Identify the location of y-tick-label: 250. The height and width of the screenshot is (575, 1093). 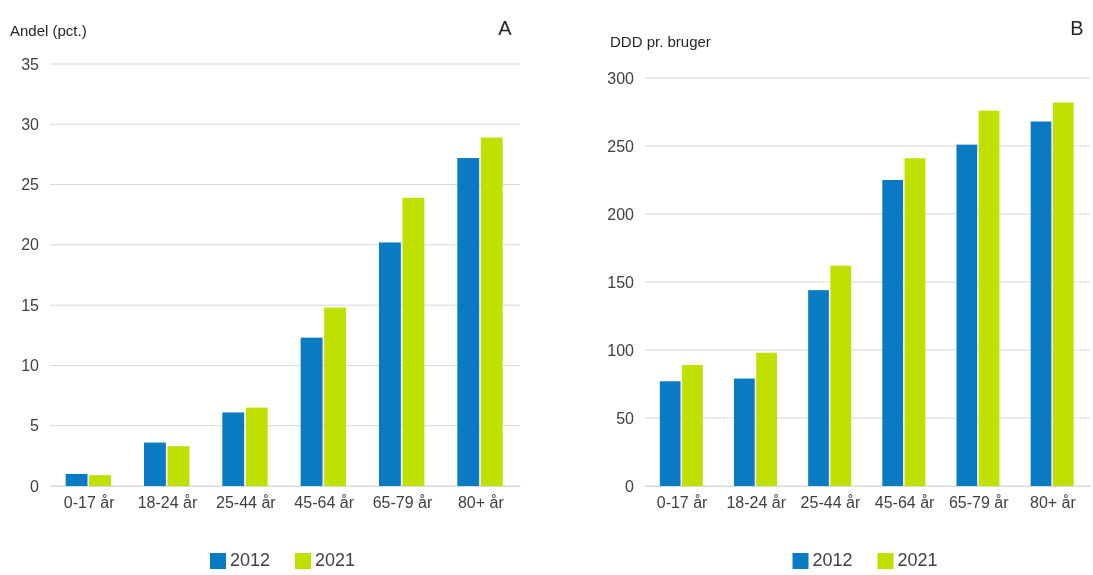
(621, 146).